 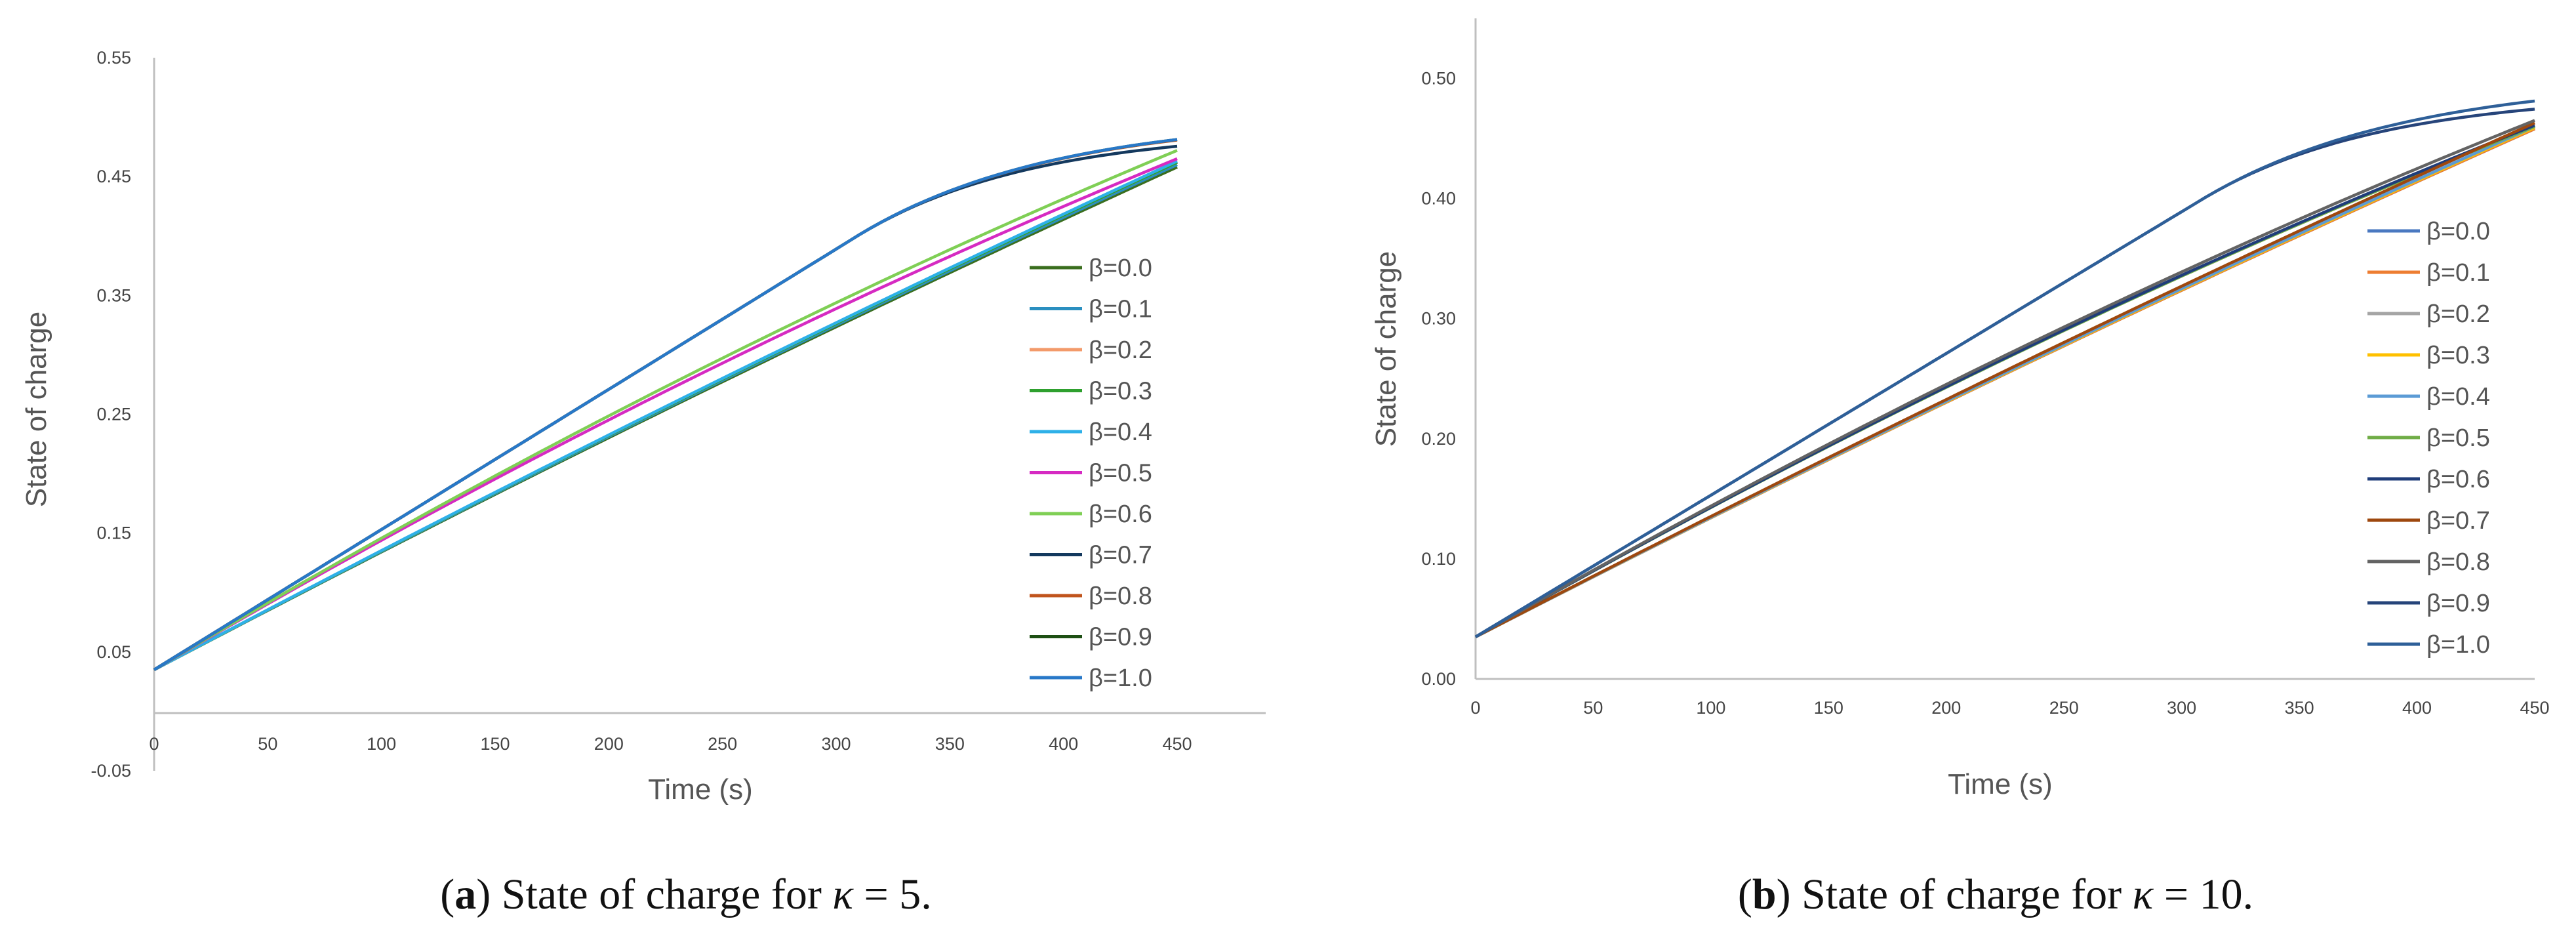 I want to click on y-tick-label: 0.25, so click(x=113, y=414).